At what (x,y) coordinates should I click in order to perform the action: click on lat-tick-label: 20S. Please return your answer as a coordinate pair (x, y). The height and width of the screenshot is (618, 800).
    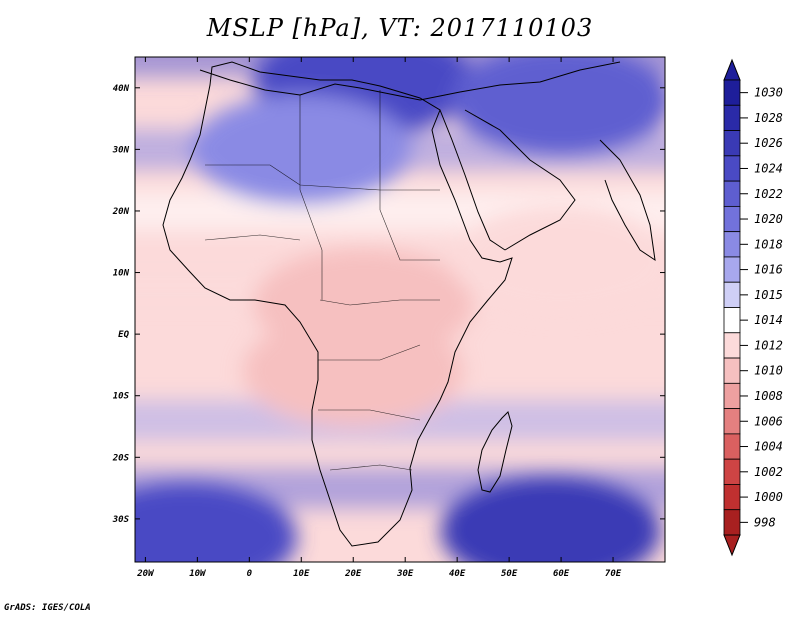
    Looking at the image, I should click on (121, 458).